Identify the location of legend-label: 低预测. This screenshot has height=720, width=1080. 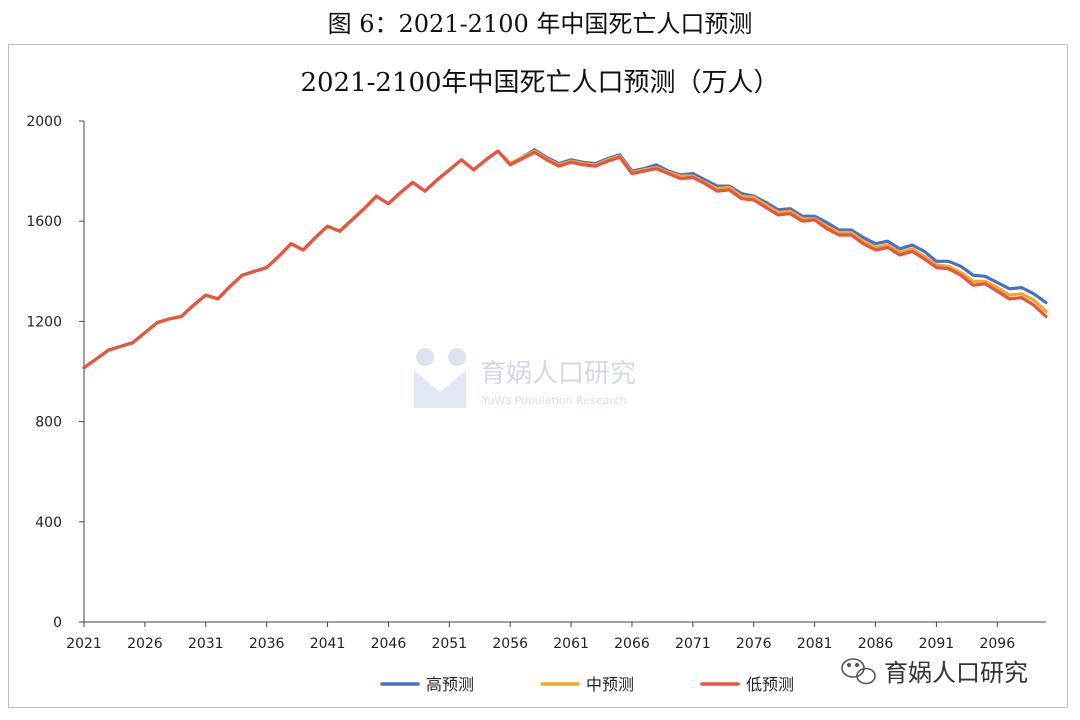
(770, 684).